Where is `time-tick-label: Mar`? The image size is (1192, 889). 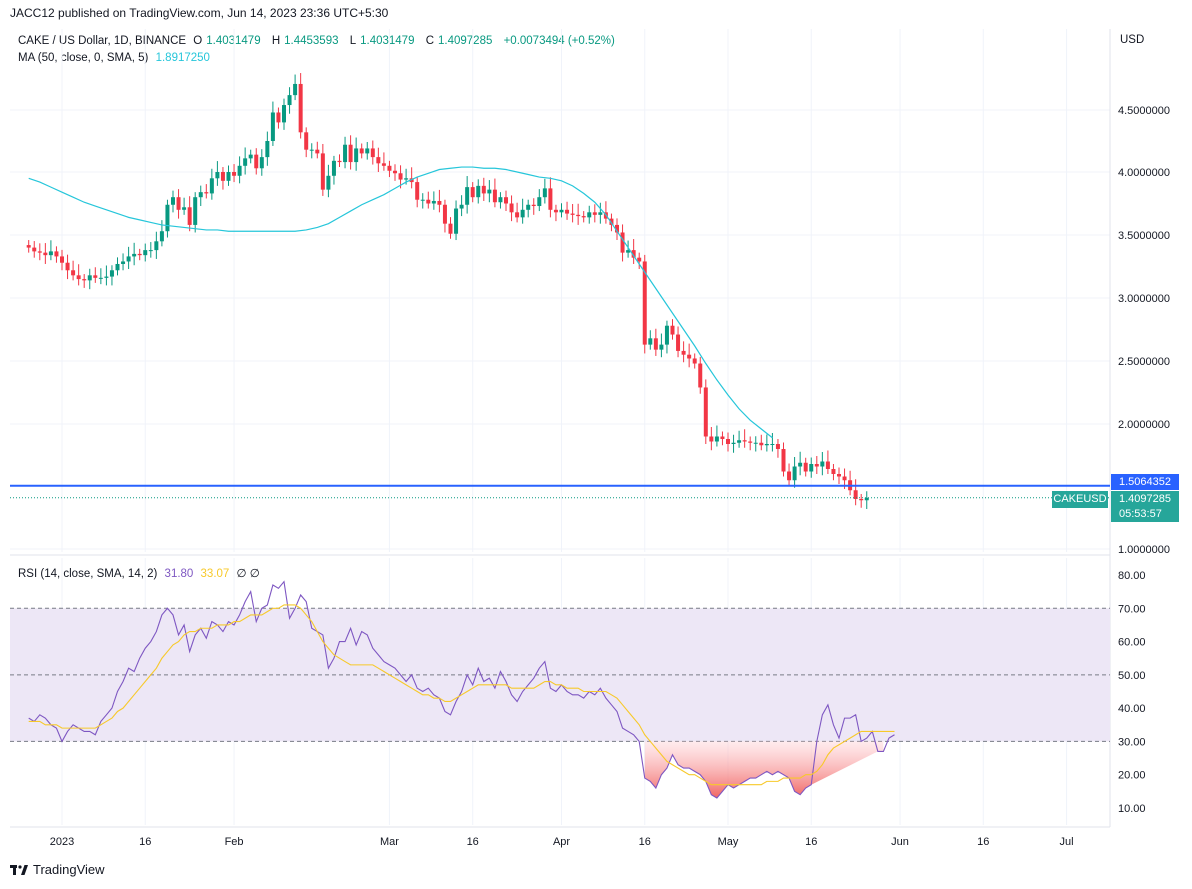 time-tick-label: Mar is located at coordinates (389, 842).